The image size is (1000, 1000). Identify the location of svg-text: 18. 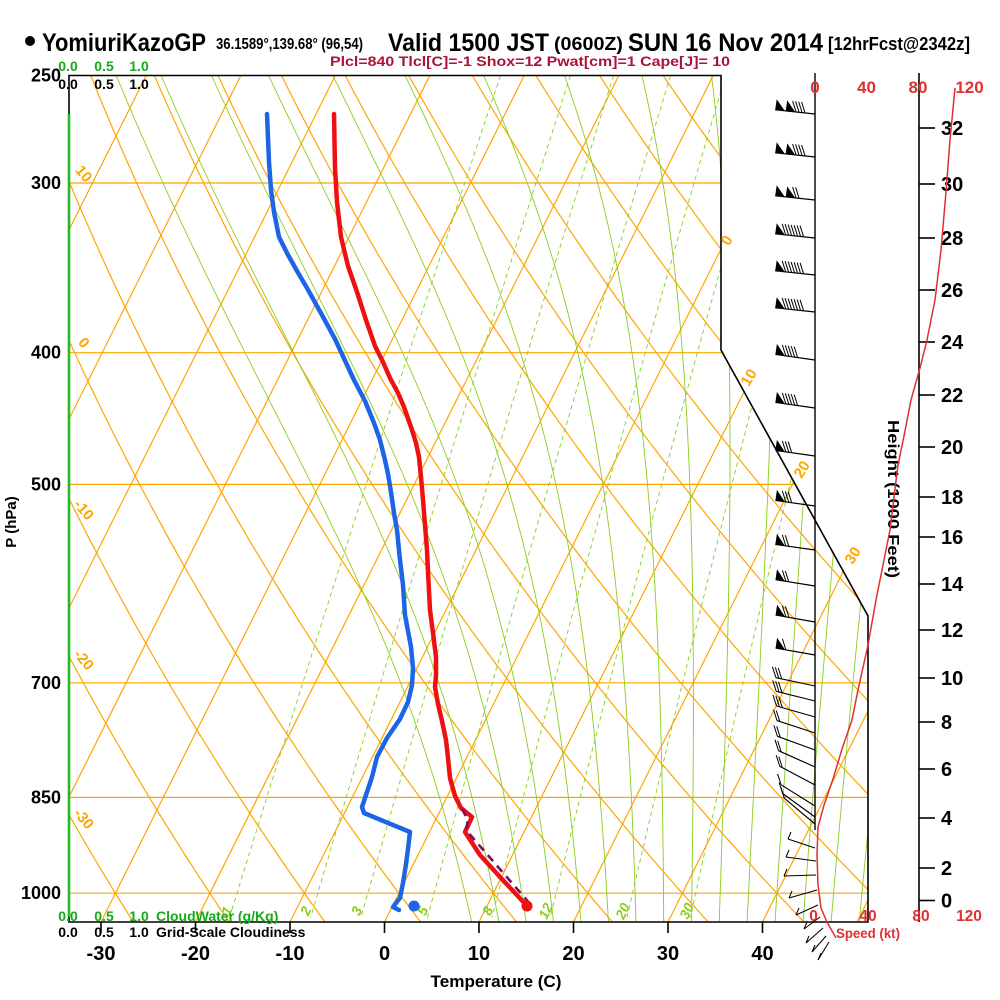
(952, 498).